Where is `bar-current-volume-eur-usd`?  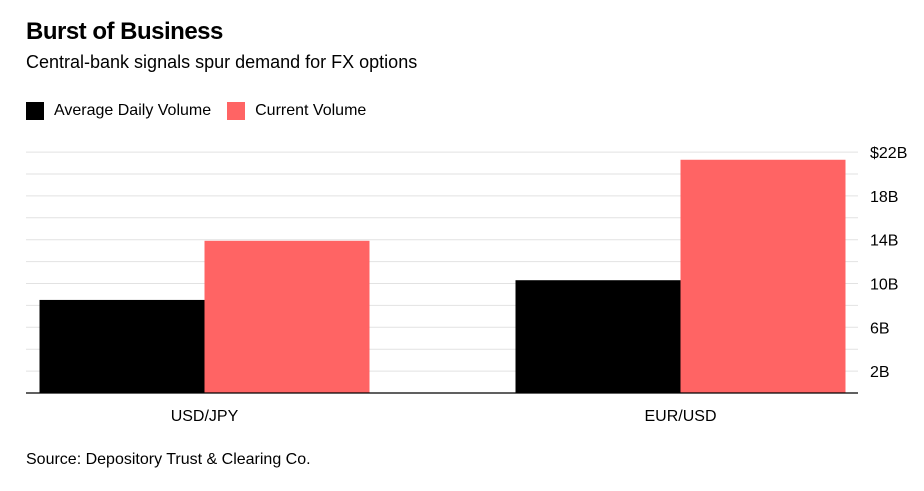
bar-current-volume-eur-usd is located at coordinates (763, 276).